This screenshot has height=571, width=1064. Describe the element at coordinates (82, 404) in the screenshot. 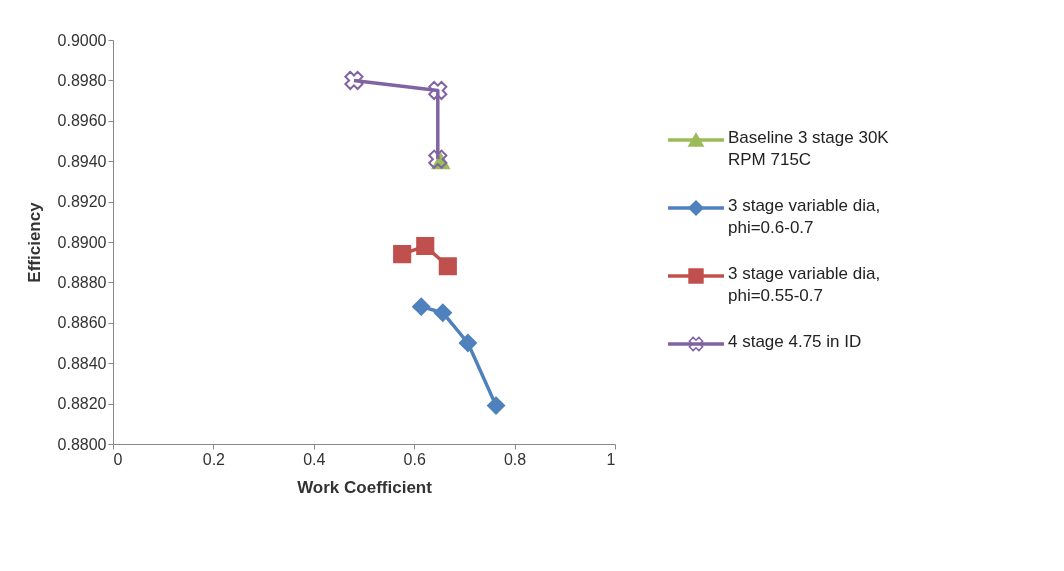

I see `y-tick-label: 0.8820` at that location.